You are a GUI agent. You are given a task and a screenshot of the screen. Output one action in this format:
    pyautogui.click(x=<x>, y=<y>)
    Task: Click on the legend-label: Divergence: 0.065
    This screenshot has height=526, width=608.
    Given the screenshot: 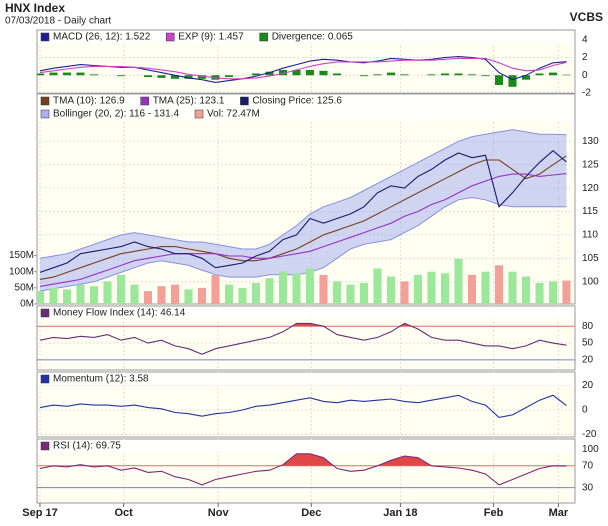 What is the action you would take?
    pyautogui.click(x=313, y=37)
    